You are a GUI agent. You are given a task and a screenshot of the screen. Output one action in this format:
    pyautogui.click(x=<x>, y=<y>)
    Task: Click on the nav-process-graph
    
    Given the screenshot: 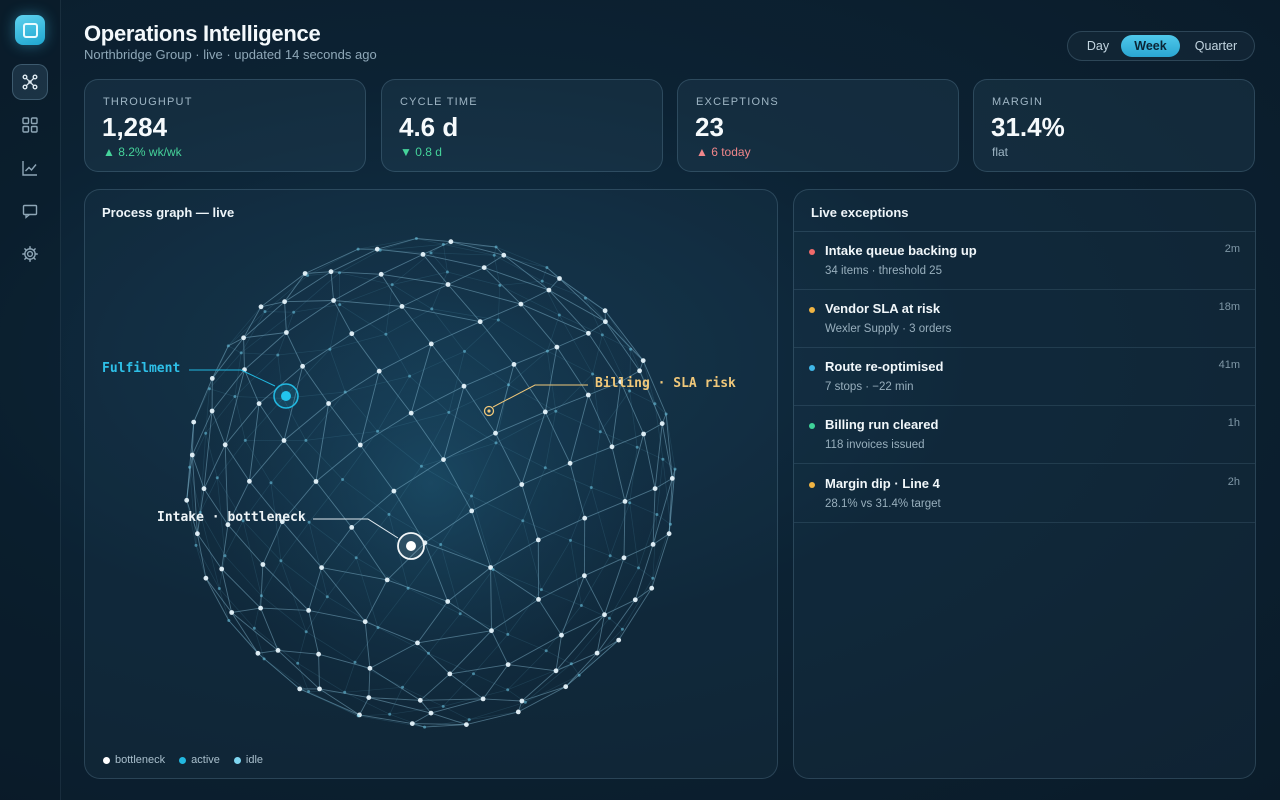 What is the action you would take?
    pyautogui.click(x=30, y=82)
    